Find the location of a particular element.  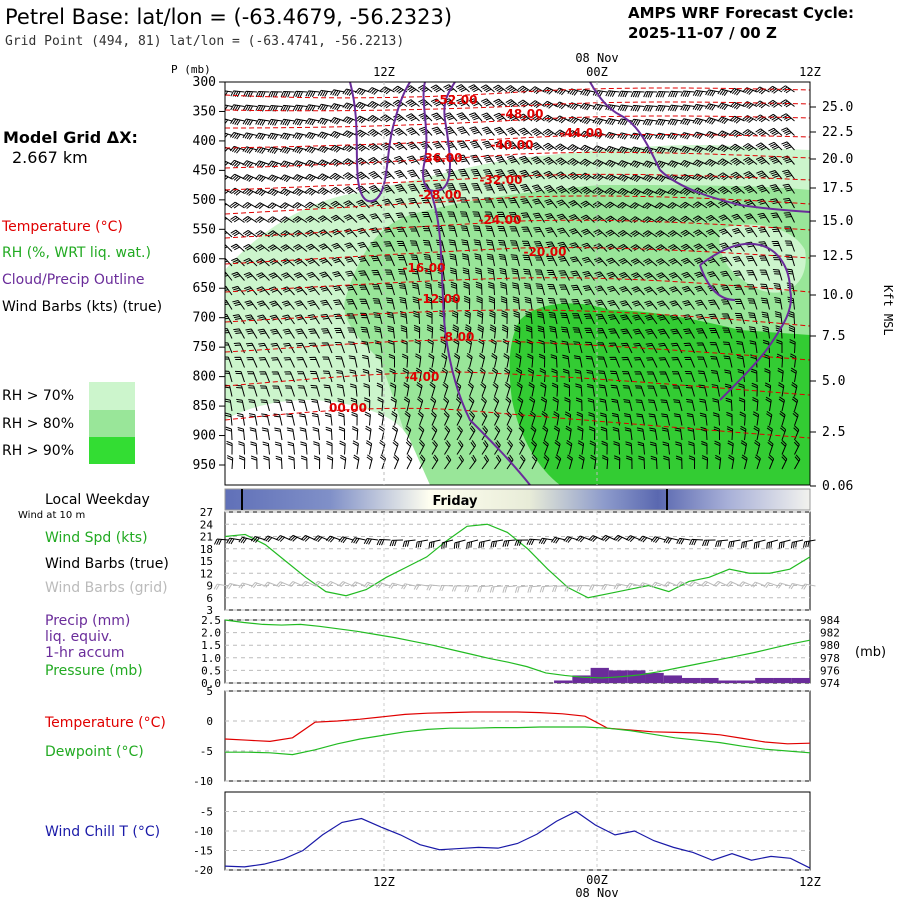

rh90-region is located at coordinates (659, 394).